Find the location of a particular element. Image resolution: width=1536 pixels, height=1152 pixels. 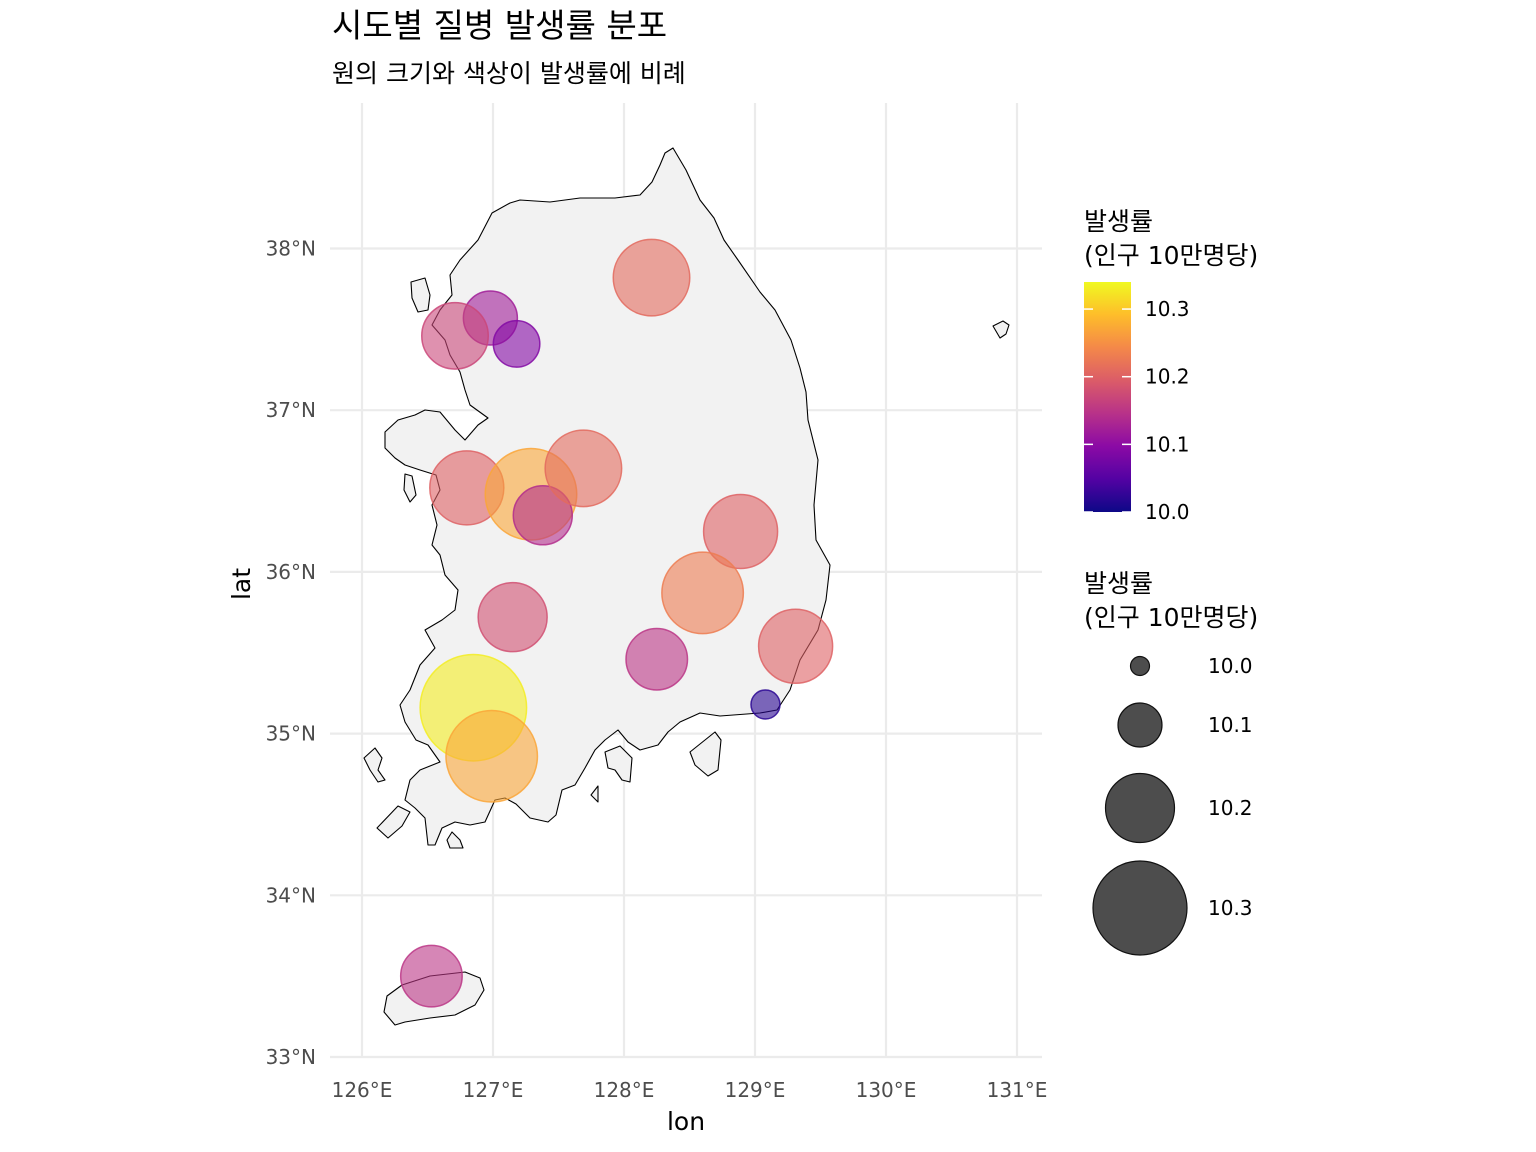

y-tick-label-5: 38°N is located at coordinates (291, 249).